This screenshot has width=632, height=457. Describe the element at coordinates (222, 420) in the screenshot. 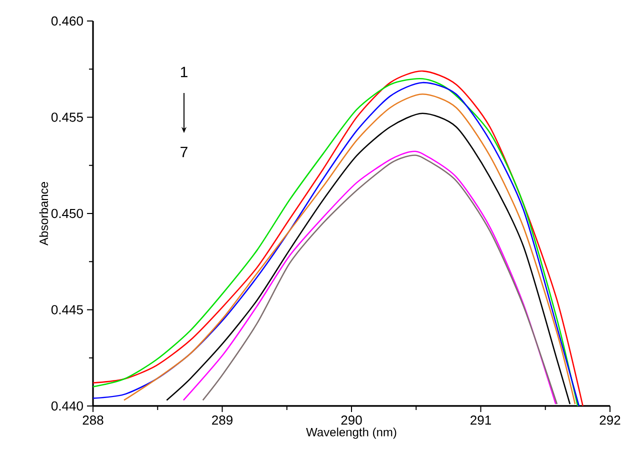

I see `x-tick-label: 289` at that location.